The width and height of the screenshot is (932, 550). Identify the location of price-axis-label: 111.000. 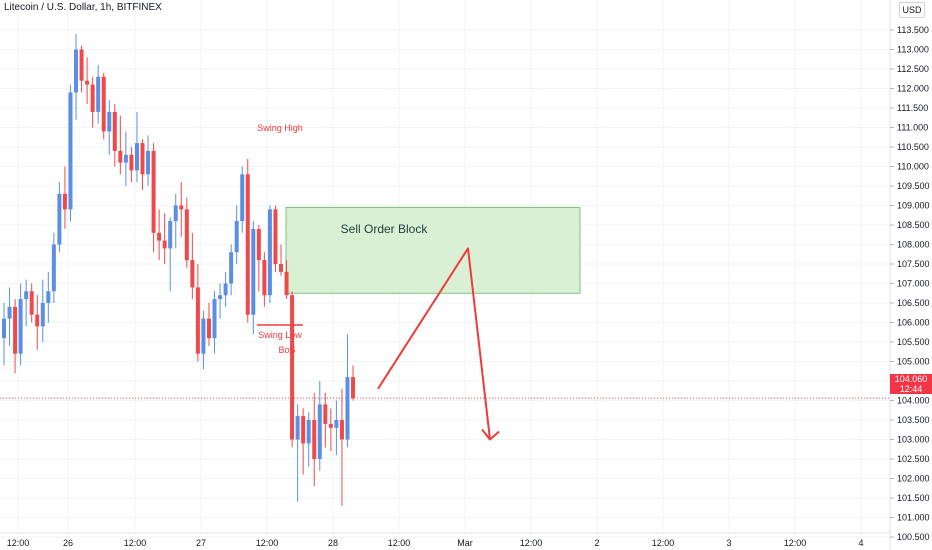
(912, 128).